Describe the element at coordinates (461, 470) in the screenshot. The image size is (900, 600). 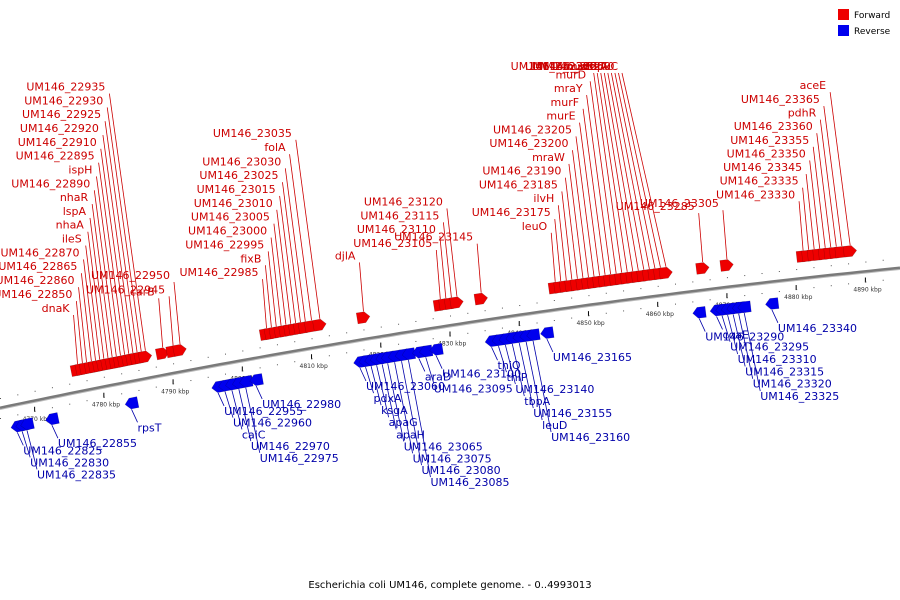
I see `reverse-gene-label: UM146_23080` at that location.